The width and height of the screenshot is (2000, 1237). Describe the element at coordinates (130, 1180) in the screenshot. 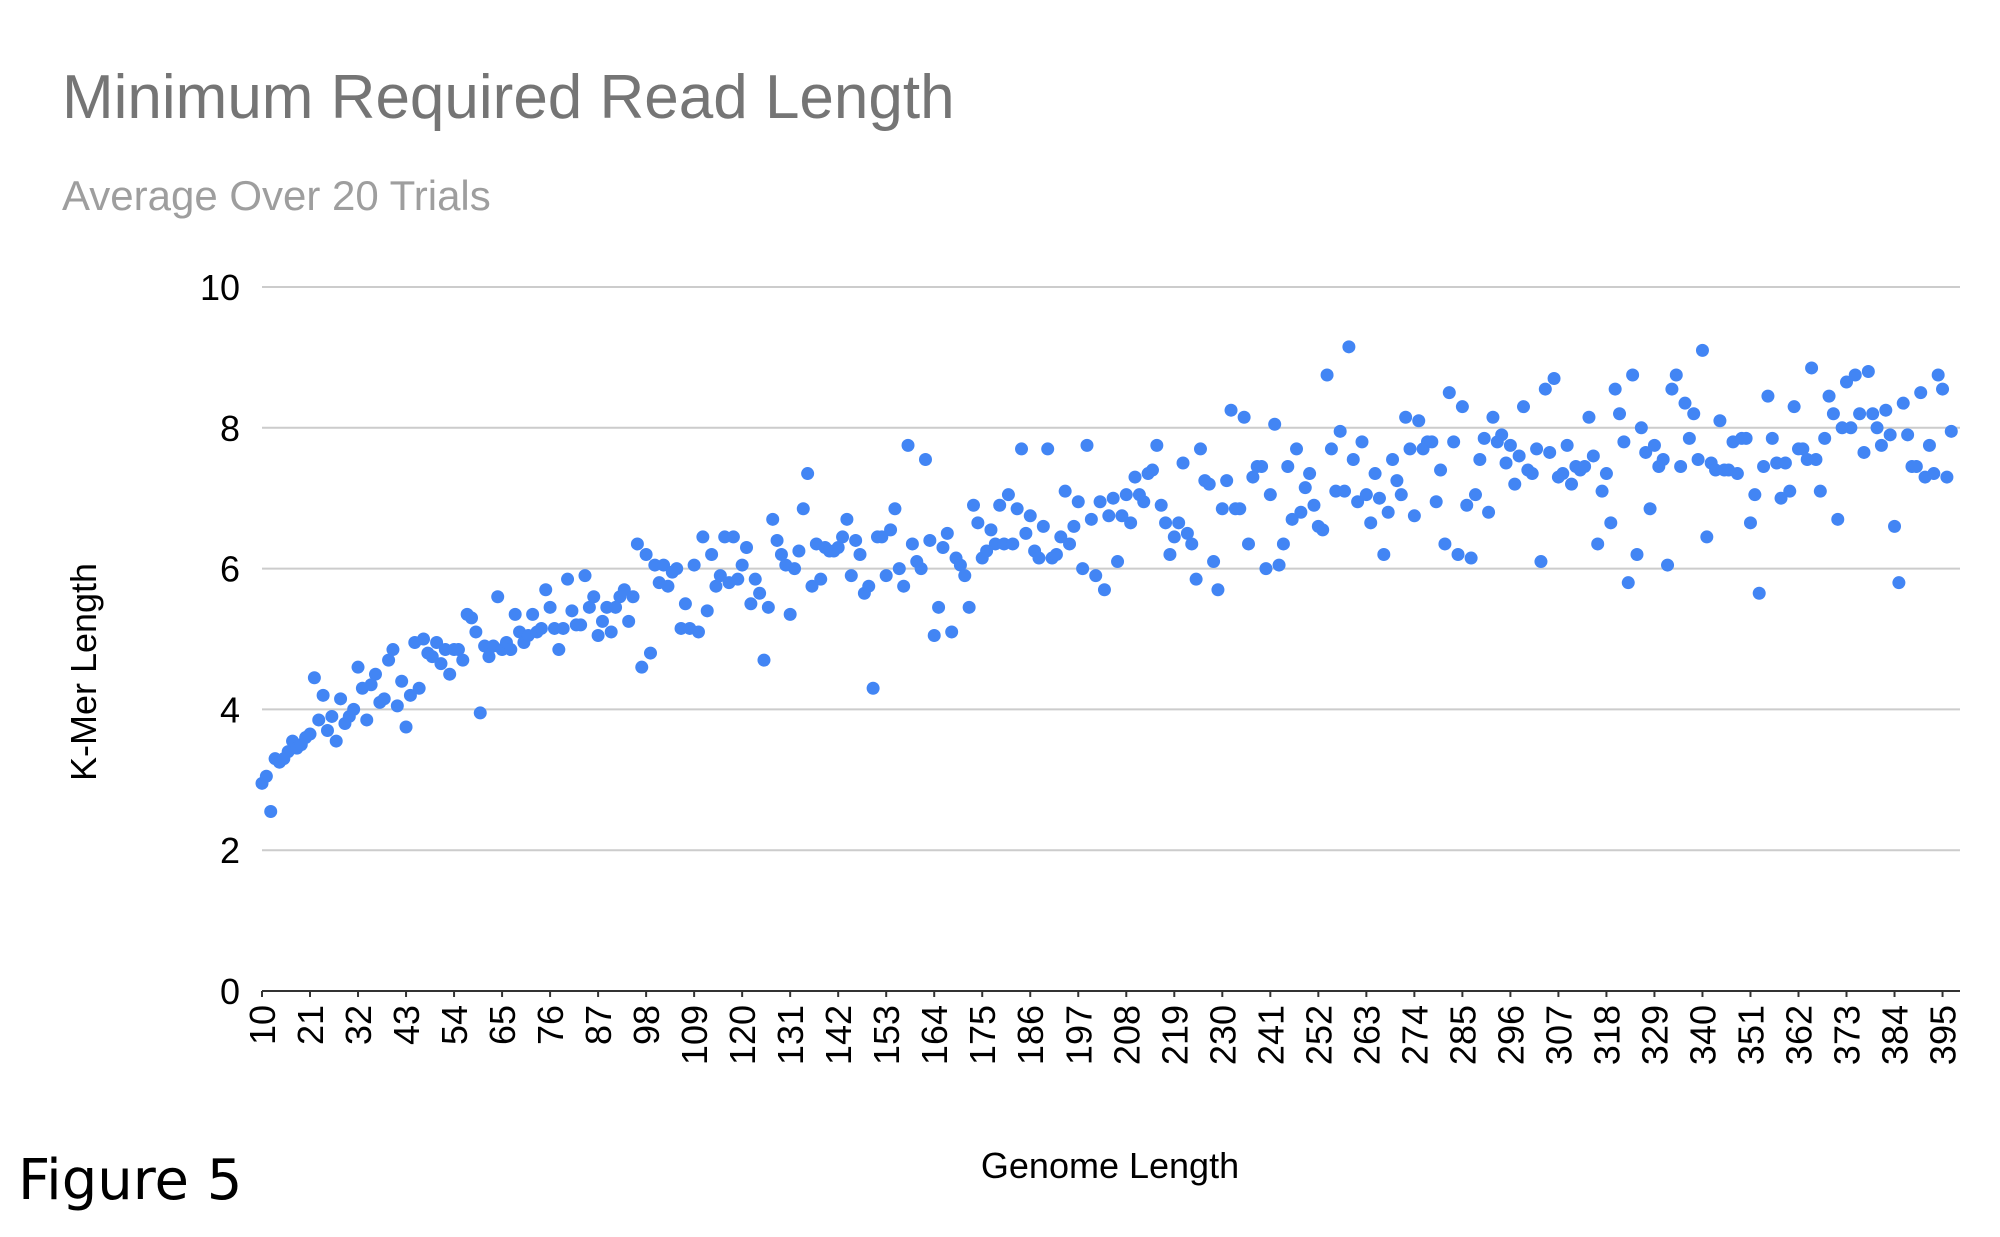

I see `figure-label: Figure 5` at that location.